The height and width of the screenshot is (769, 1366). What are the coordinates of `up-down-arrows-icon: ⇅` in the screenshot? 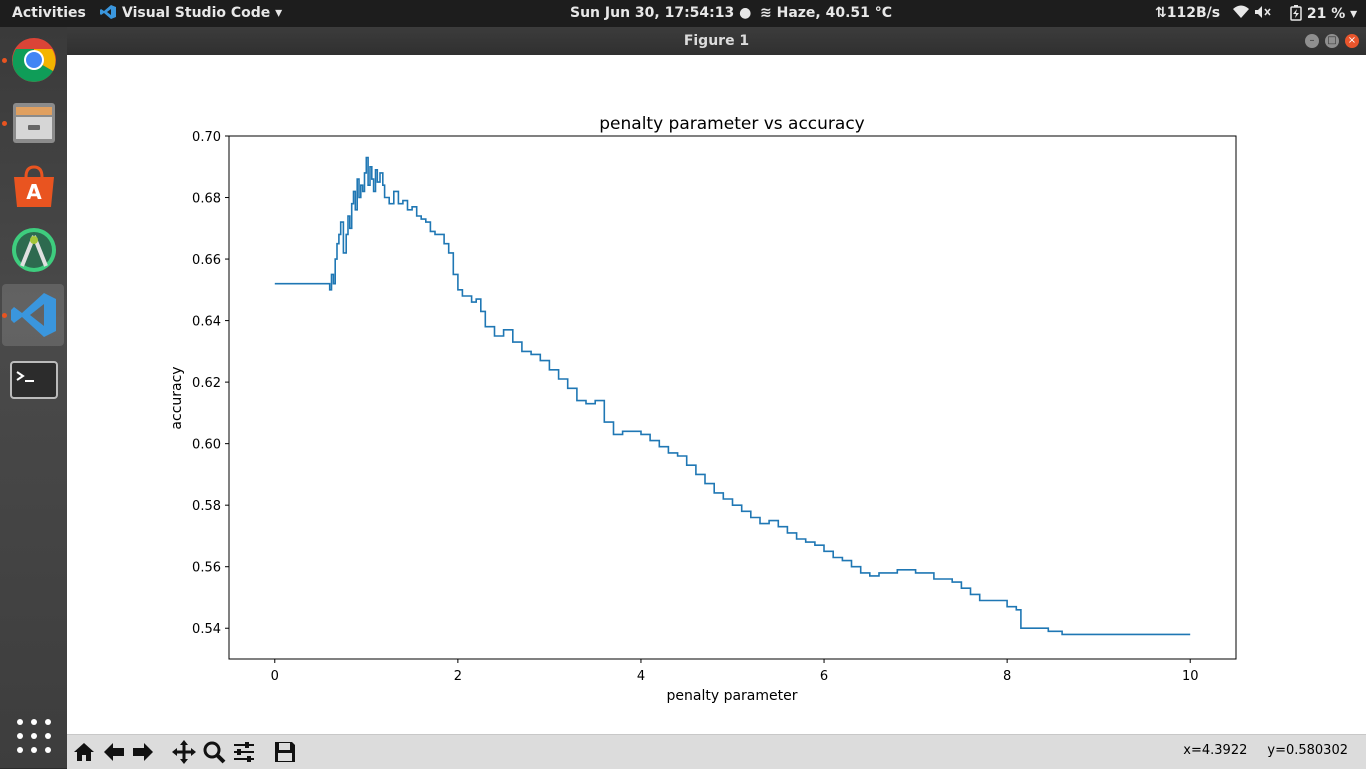 It's located at (1161, 13).